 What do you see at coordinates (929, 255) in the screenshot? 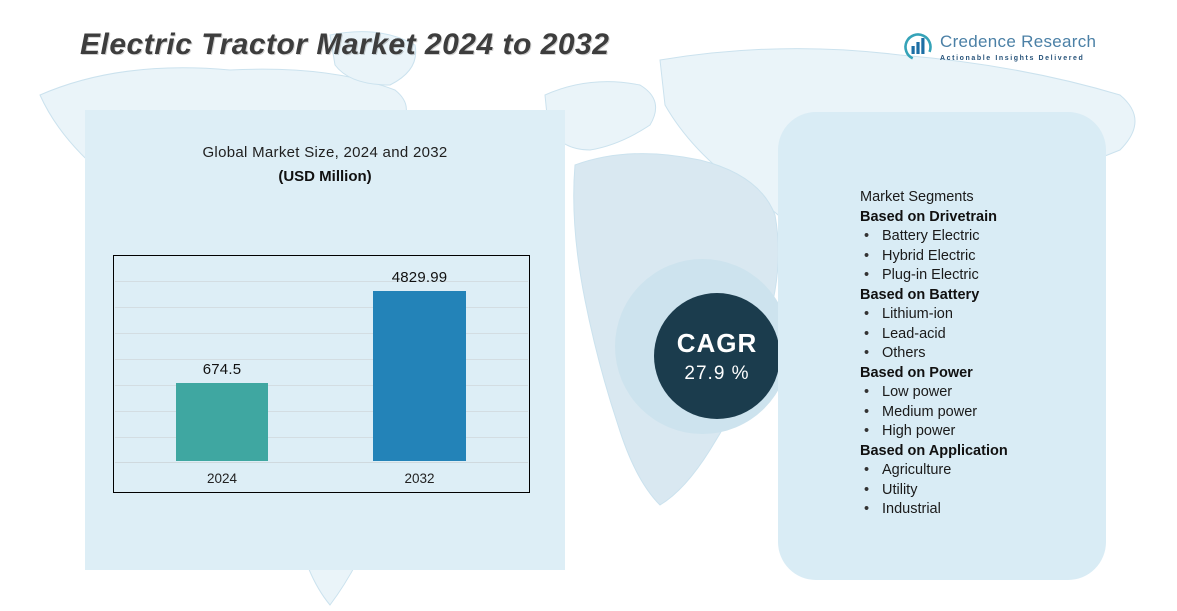
I see `segment-item-label: Hybrid Electric` at bounding box center [929, 255].